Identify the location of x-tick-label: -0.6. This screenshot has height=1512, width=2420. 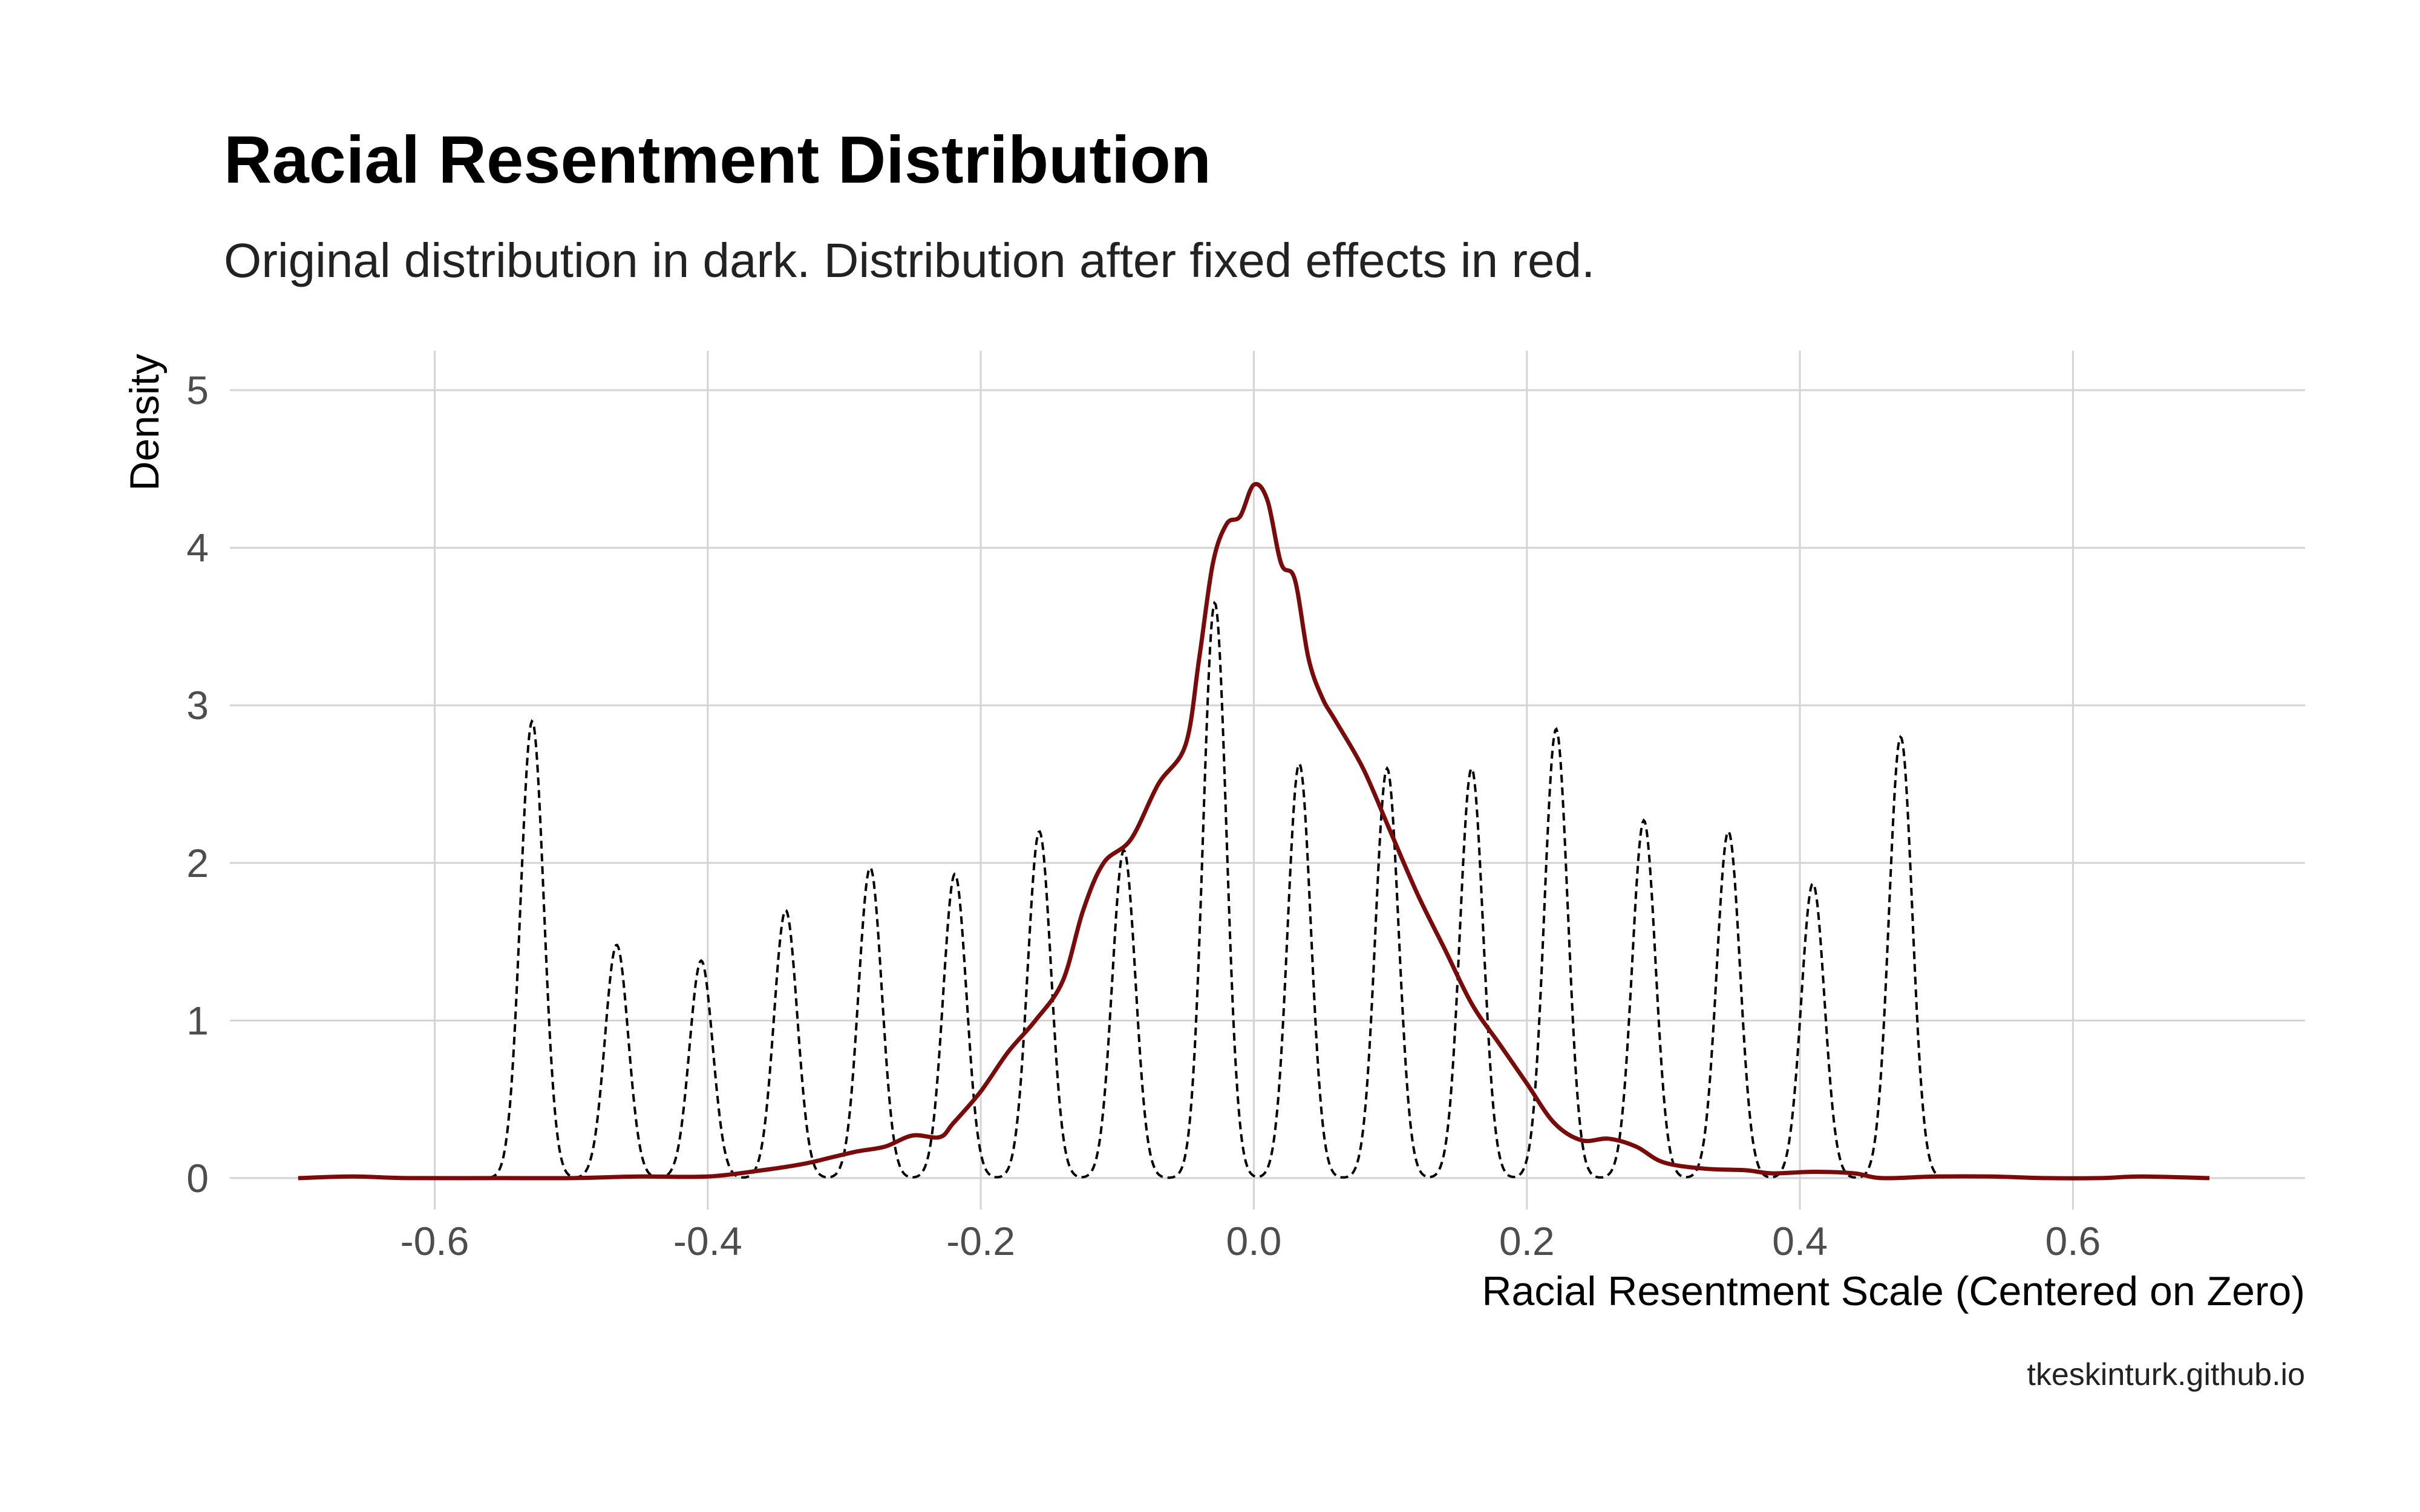
(435, 1241).